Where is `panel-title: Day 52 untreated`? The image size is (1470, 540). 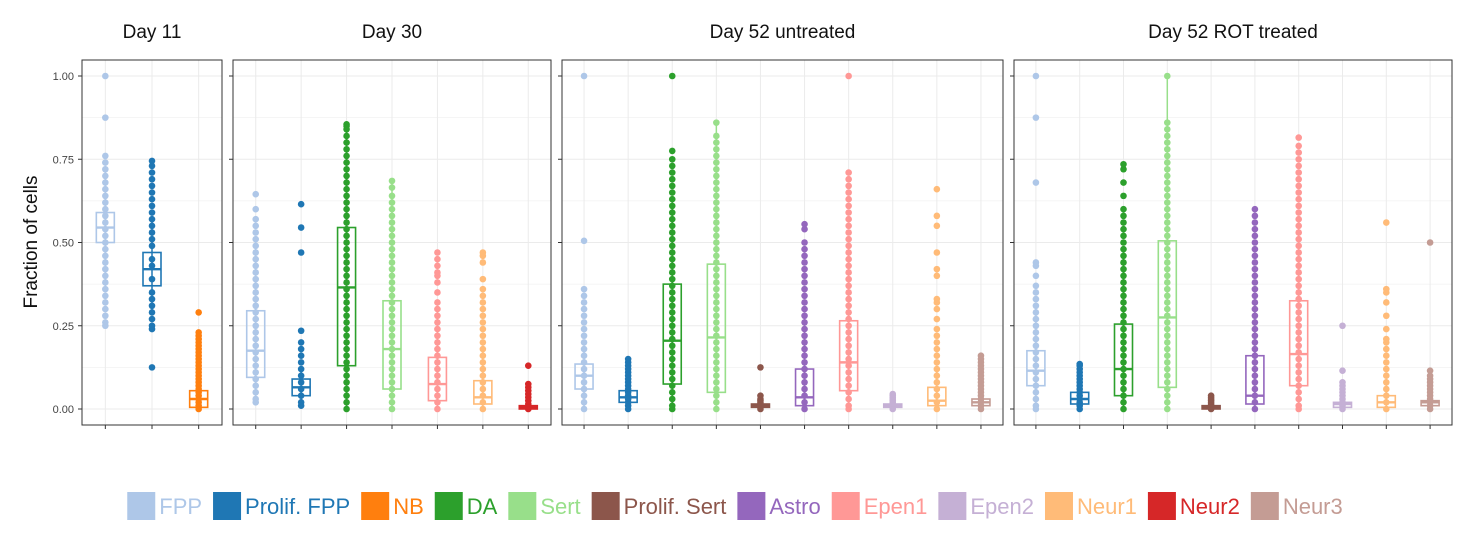 panel-title: Day 52 untreated is located at coordinates (783, 32).